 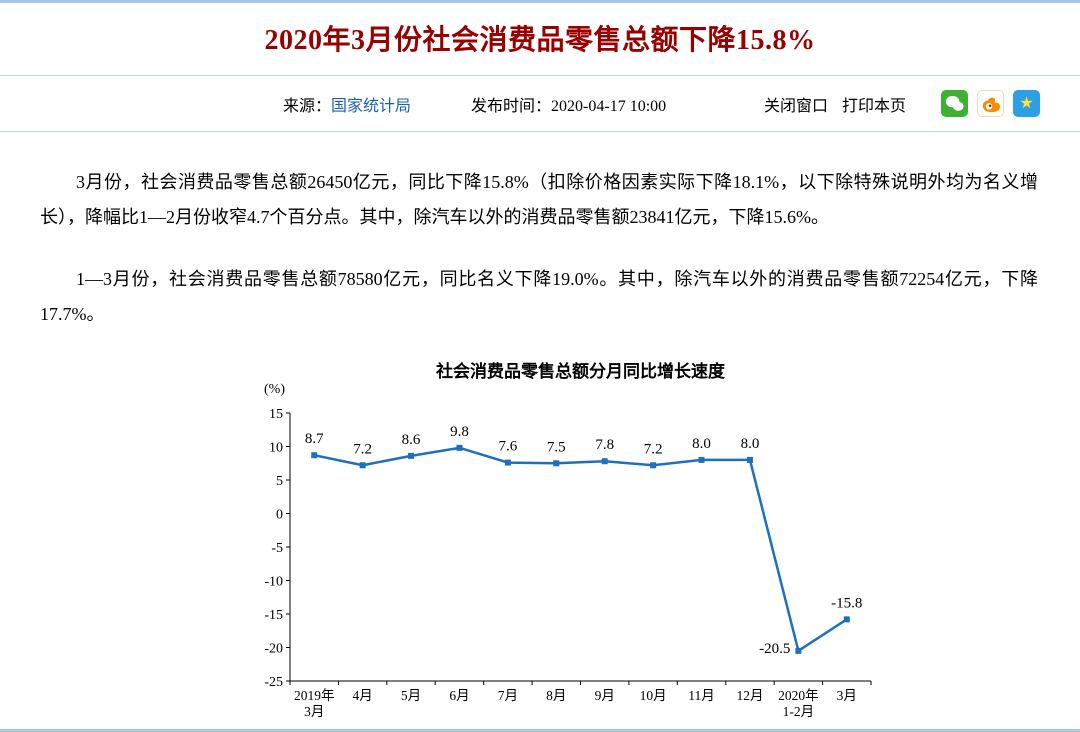 What do you see at coordinates (273, 682) in the screenshot?
I see `svg-text: -25` at bounding box center [273, 682].